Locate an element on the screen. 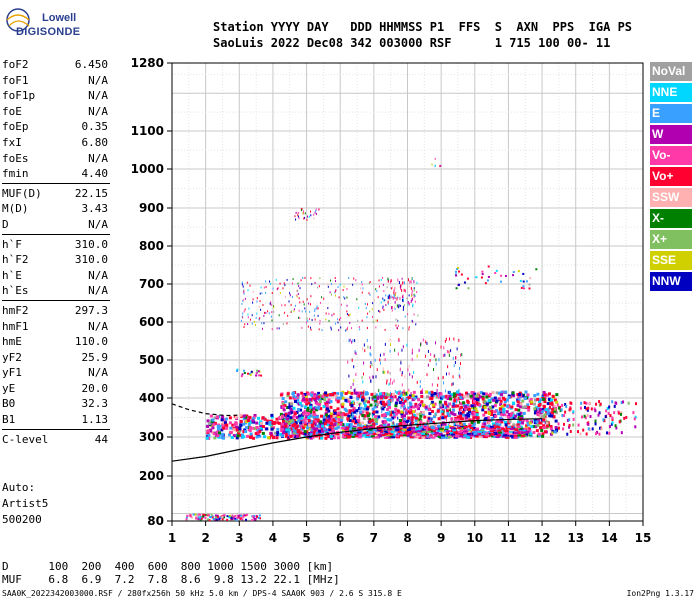 The width and height of the screenshot is (700, 600). legend-item: SSE is located at coordinates (671, 260).